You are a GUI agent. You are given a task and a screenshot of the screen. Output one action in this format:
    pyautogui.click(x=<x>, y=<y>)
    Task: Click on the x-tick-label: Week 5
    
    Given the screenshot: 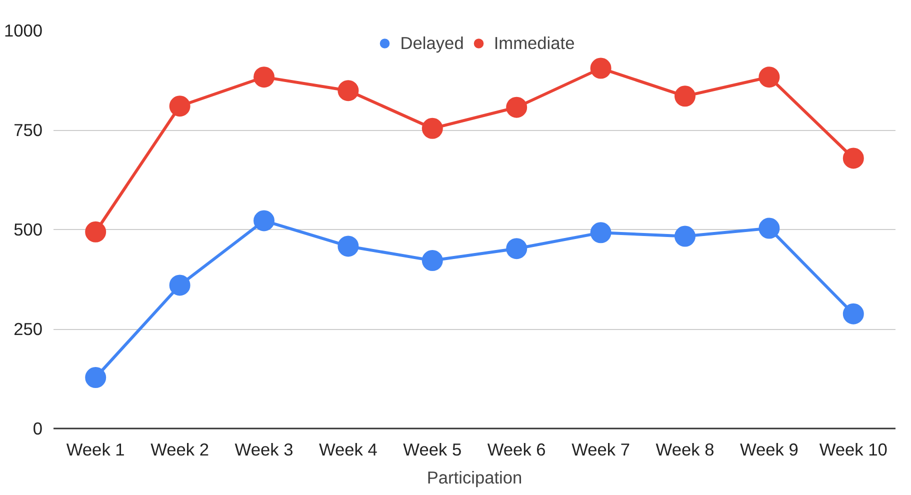 What is the action you would take?
    pyautogui.click(x=432, y=450)
    